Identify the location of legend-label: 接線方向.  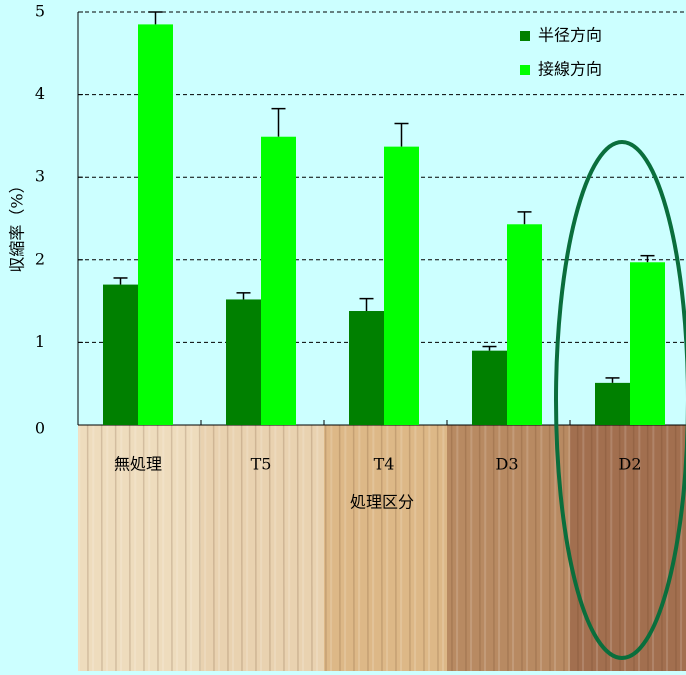
(570, 69).